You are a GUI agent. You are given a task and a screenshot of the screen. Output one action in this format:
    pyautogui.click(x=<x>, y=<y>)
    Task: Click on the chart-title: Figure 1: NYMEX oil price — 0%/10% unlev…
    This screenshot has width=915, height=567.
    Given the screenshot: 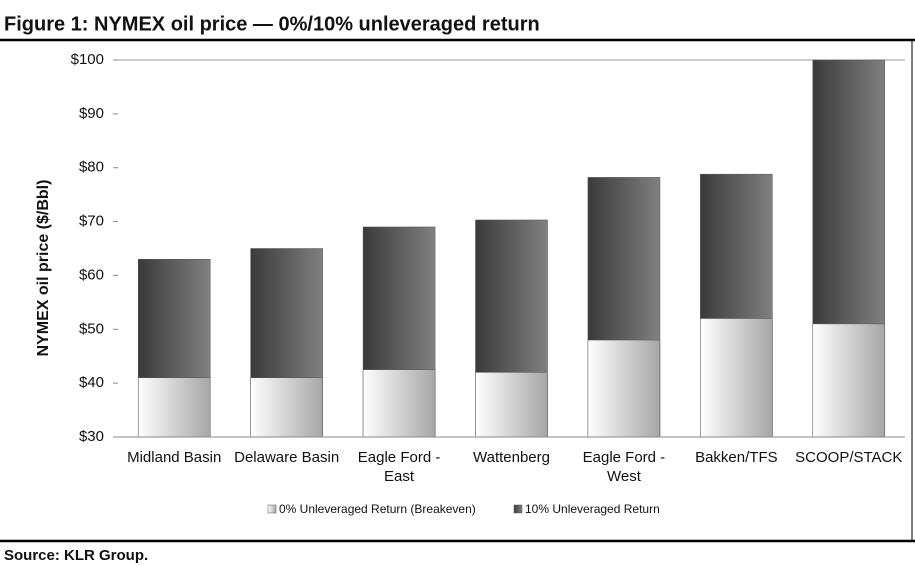 What is the action you would take?
    pyautogui.click(x=272, y=24)
    